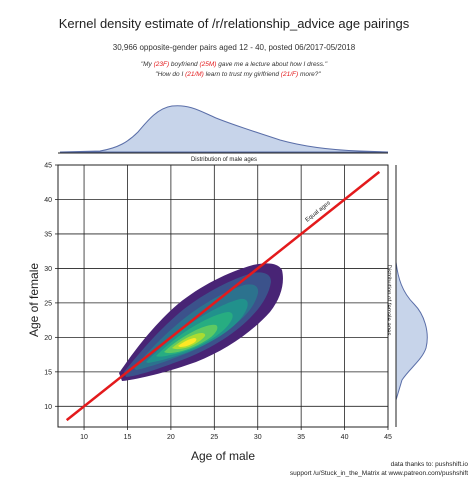 The image size is (474, 479). Describe the element at coordinates (48, 166) in the screenshot. I see `y-tick-label: 45` at that location.